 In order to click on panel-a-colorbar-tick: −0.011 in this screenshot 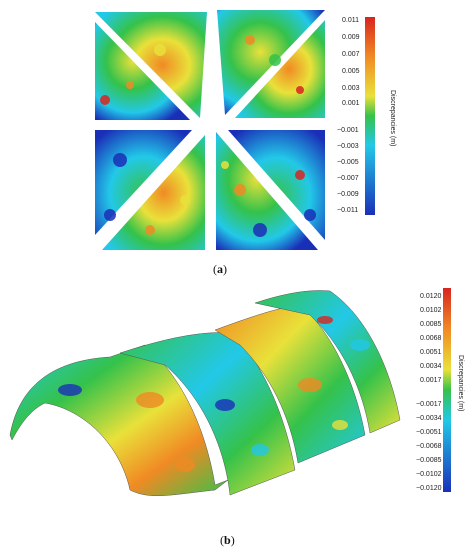, I will do `click(348, 210)`.